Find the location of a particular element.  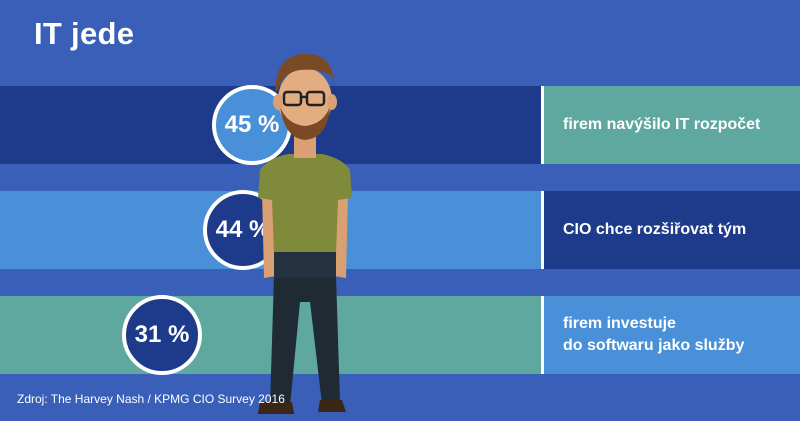

category-label-box: CIO chce rozšiřovat tým is located at coordinates (672, 230).